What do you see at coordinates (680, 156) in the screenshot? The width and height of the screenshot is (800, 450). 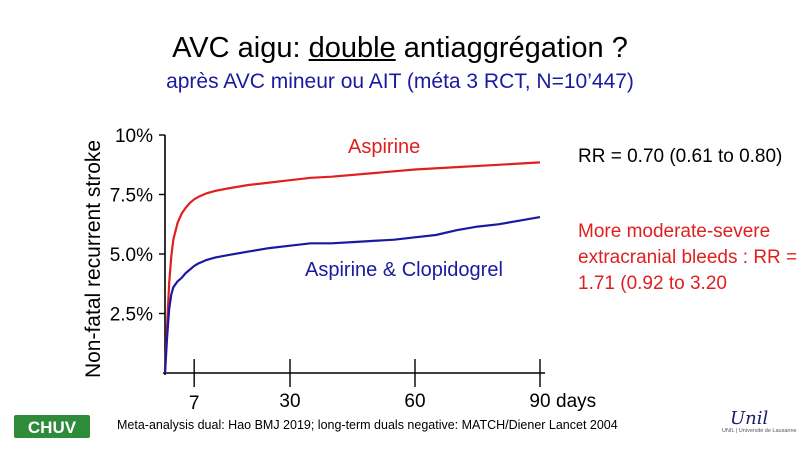 I see `relative-risk-text: RR = 0.70 (0.61 to 0.80)` at bounding box center [680, 156].